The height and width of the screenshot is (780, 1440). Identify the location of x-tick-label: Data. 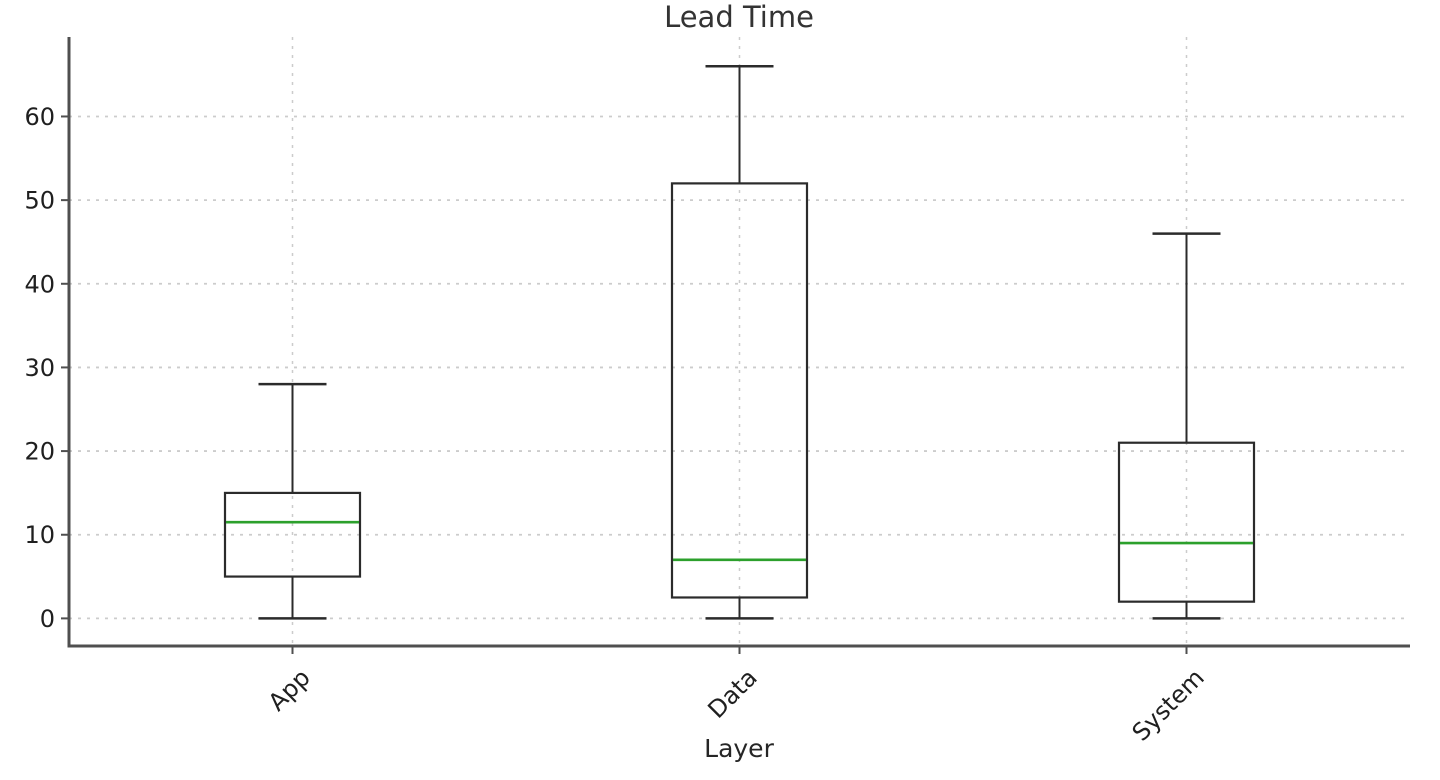
(732, 694).